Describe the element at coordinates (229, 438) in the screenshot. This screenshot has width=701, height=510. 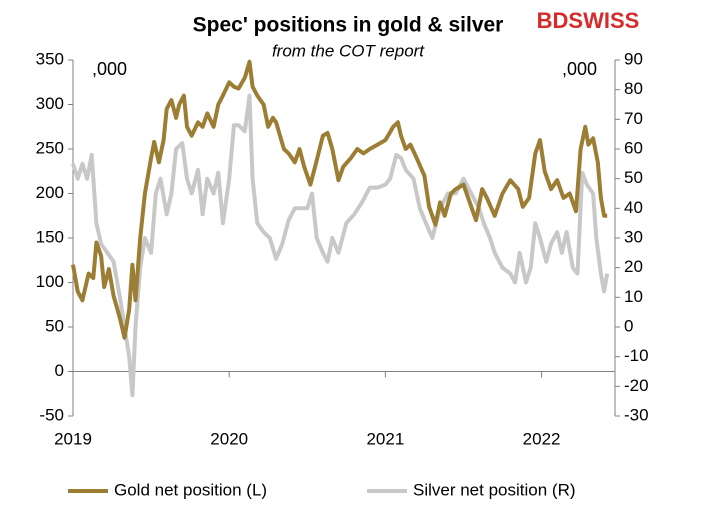
I see `x-tick-label: 2020` at that location.